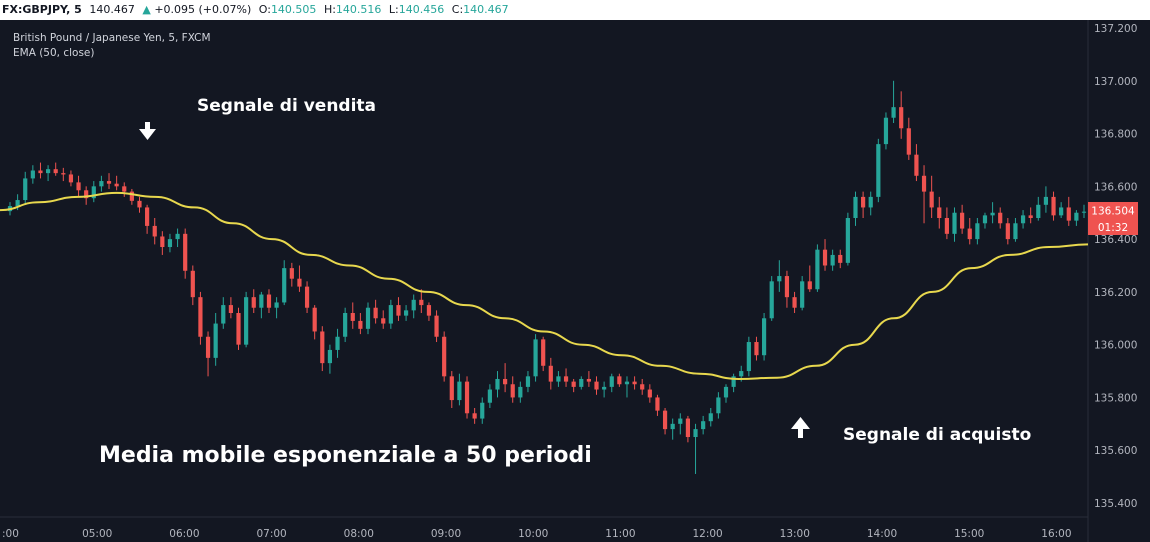  What do you see at coordinates (1115, 504) in the screenshot?
I see `price-tick-label: 135.400` at bounding box center [1115, 504].